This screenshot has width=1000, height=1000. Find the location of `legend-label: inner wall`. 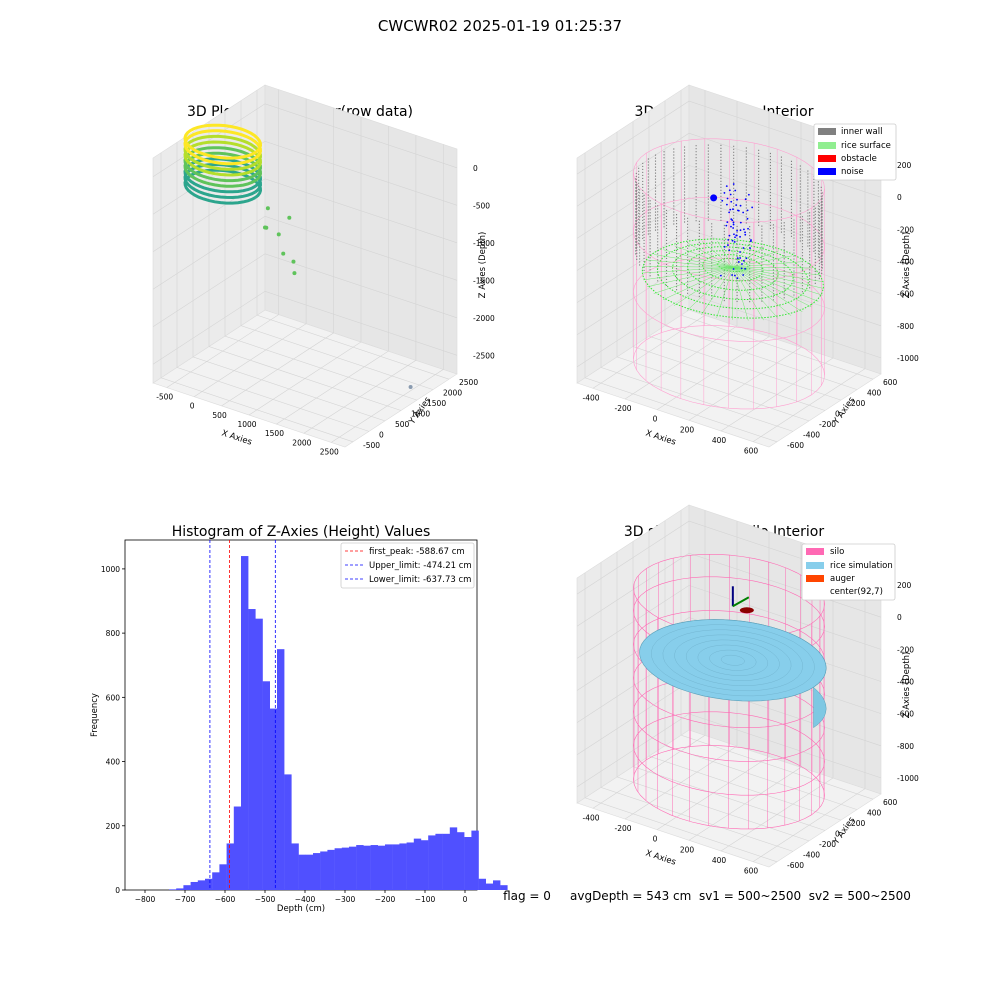

legend-label: inner wall is located at coordinates (861, 132).